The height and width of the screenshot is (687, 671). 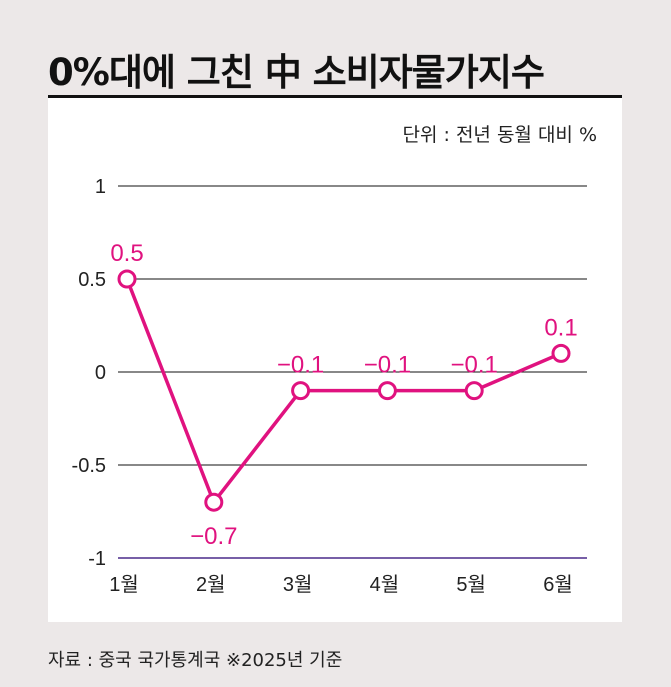 What do you see at coordinates (500, 135) in the screenshot?
I see `unit-note: 단위 : 전년 동월 대비 %` at bounding box center [500, 135].